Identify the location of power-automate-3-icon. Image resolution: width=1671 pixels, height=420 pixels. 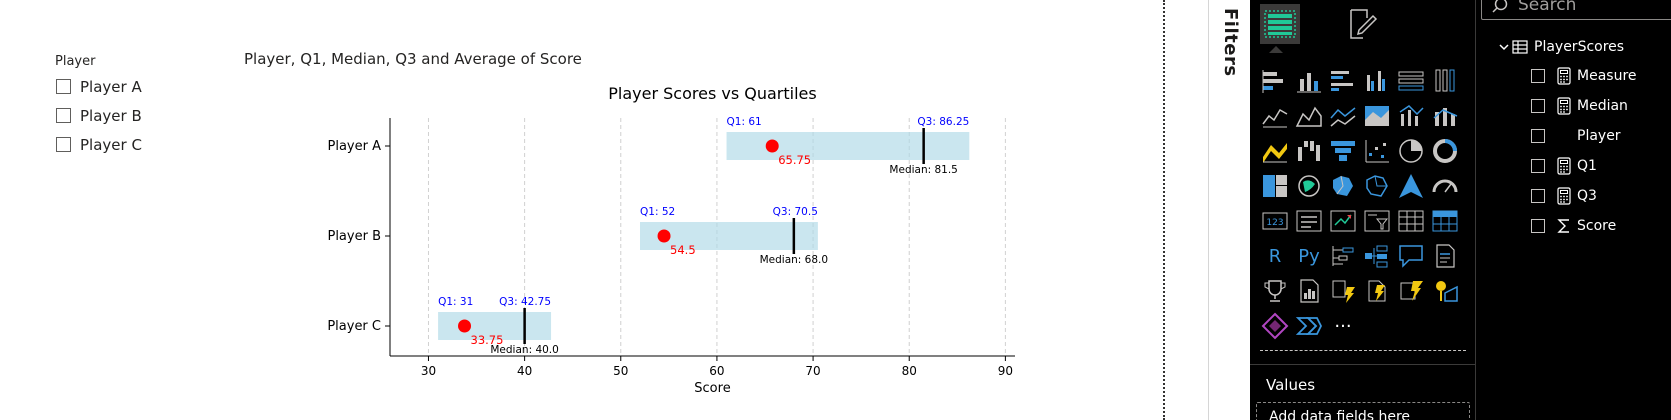
(1309, 326).